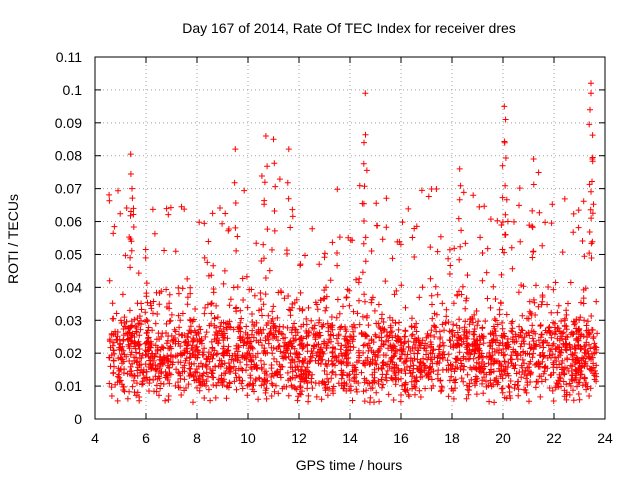 This screenshot has height=480, width=640. What do you see at coordinates (68, 287) in the screenshot?
I see `y-tick-label: 0.04` at bounding box center [68, 287].